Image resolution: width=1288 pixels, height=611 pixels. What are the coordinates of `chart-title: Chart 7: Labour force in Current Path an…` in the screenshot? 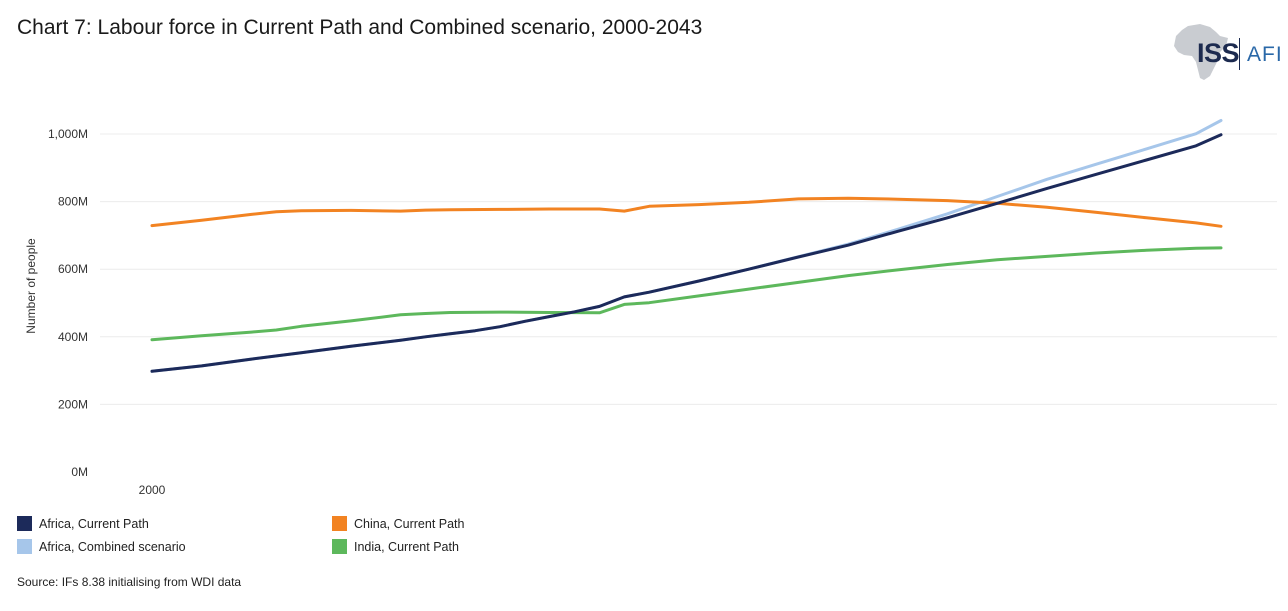 It's located at (360, 27).